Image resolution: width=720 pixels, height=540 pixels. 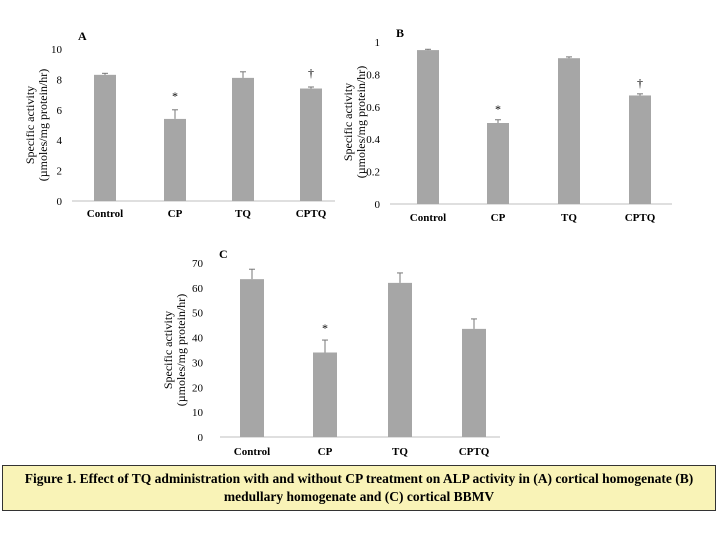 I want to click on panel-c-bar-cptq, so click(x=474, y=382).